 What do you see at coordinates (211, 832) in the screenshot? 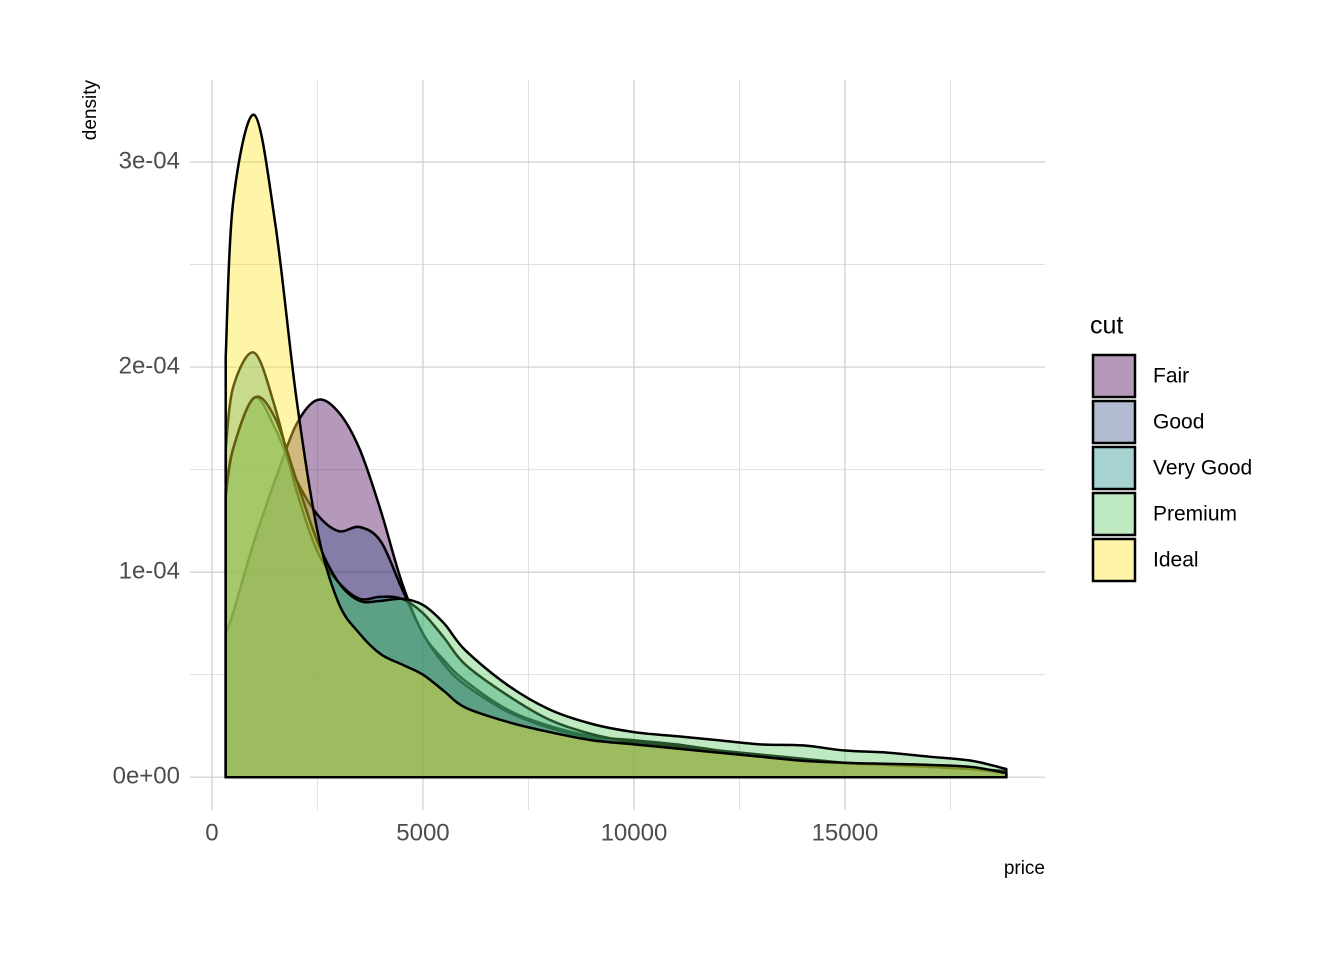
I see `x-tick-label: 0` at bounding box center [211, 832].